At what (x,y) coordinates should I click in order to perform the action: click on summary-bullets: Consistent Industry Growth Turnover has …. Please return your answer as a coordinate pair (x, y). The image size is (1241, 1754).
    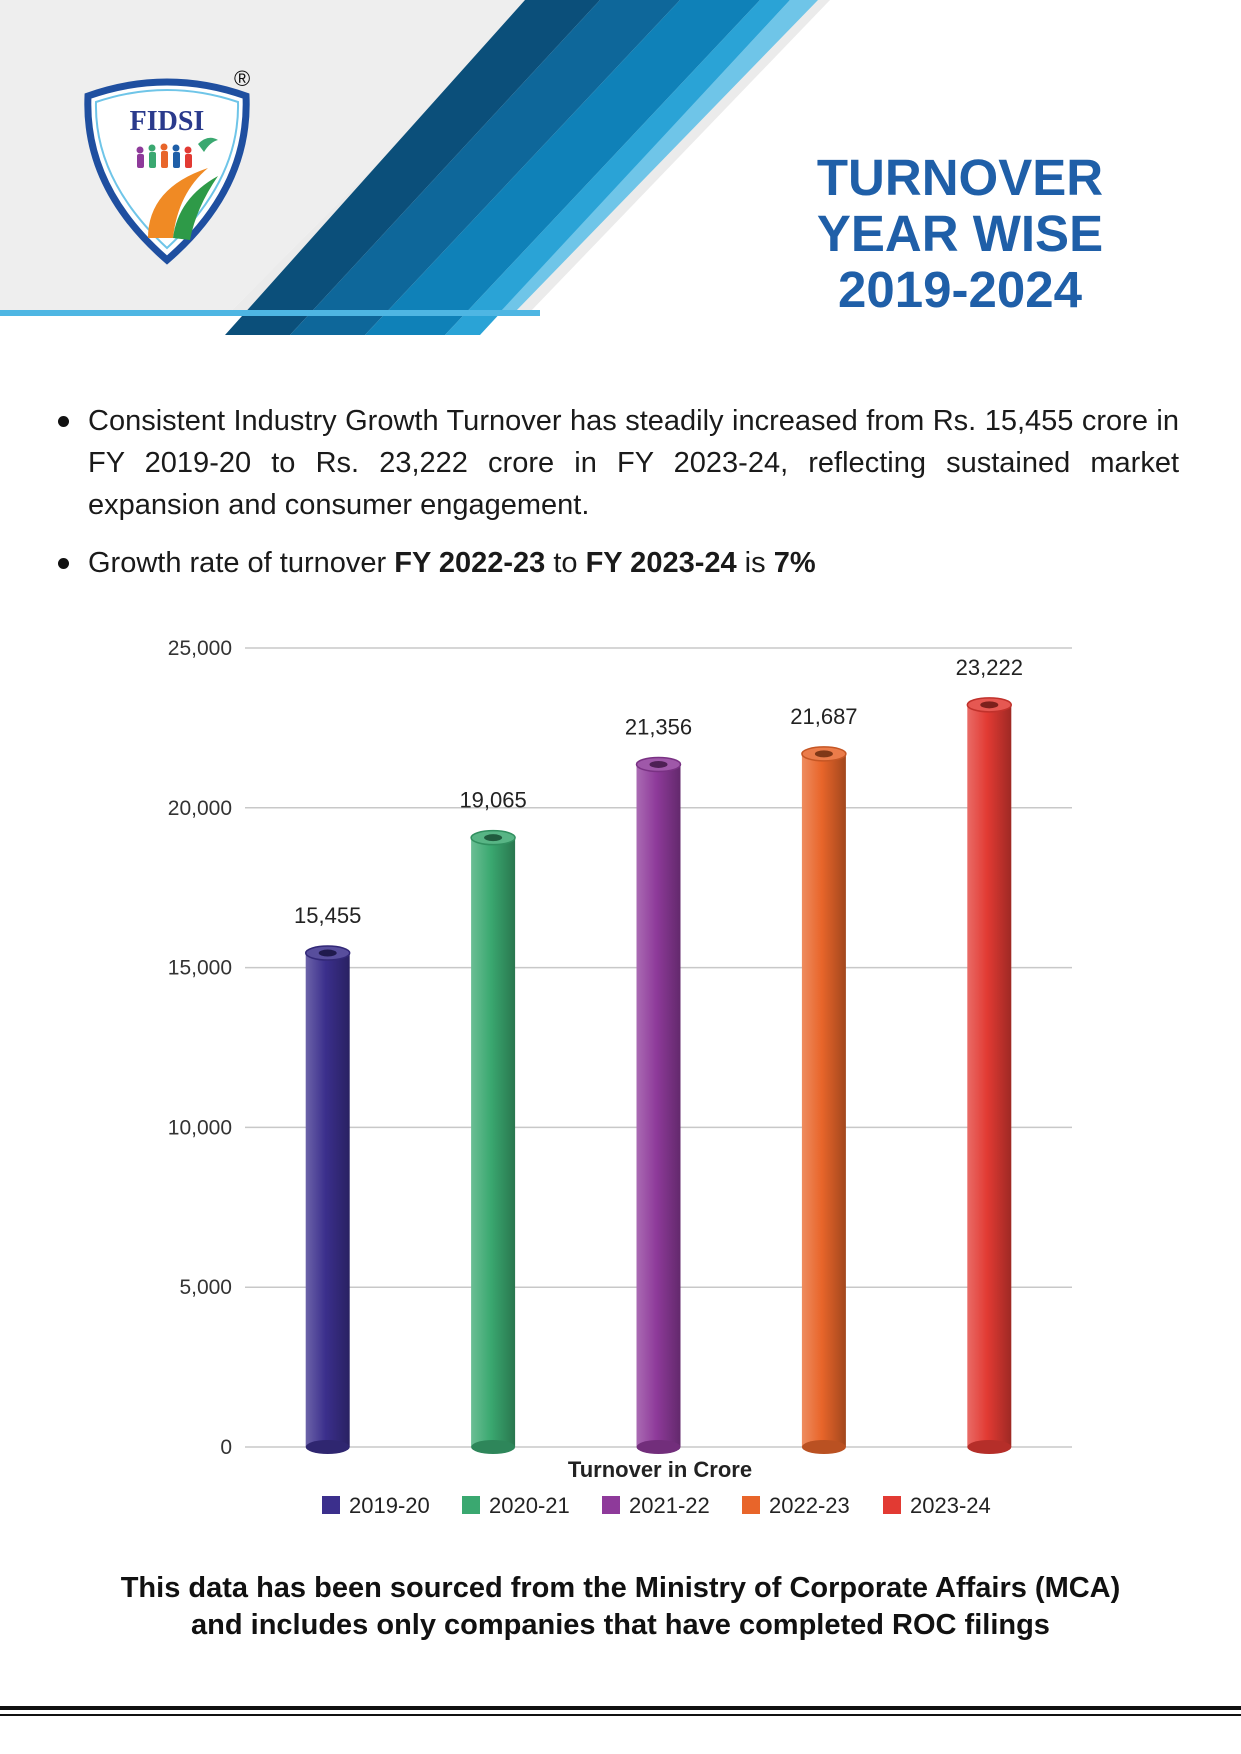
    Looking at the image, I should click on (617, 492).